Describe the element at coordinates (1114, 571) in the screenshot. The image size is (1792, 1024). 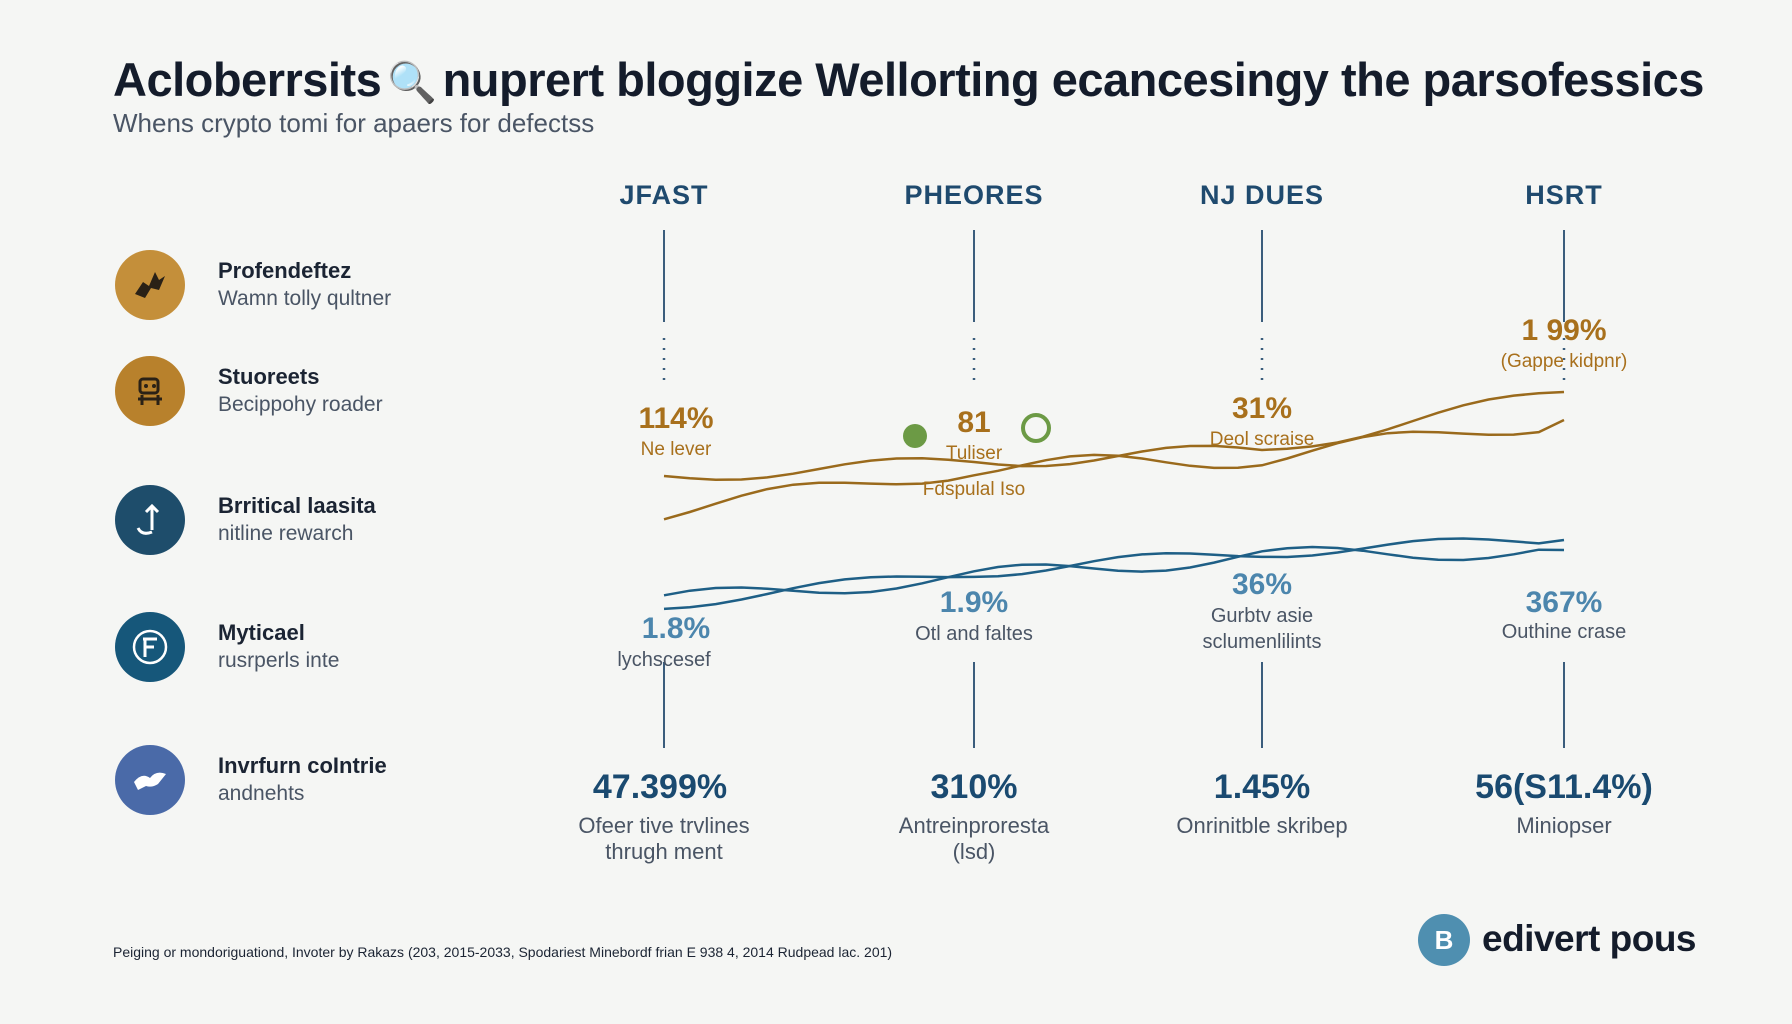
I see `series-line-blue-secondary` at that location.